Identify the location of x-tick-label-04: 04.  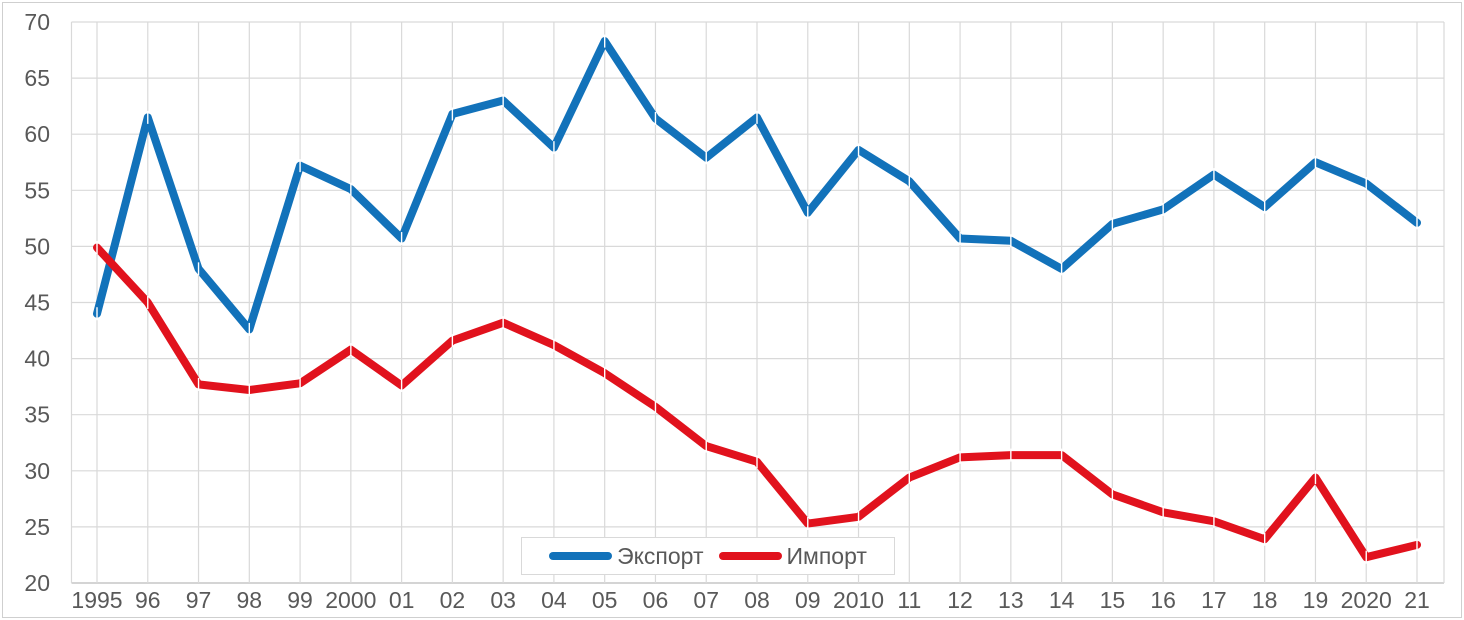
(554, 600).